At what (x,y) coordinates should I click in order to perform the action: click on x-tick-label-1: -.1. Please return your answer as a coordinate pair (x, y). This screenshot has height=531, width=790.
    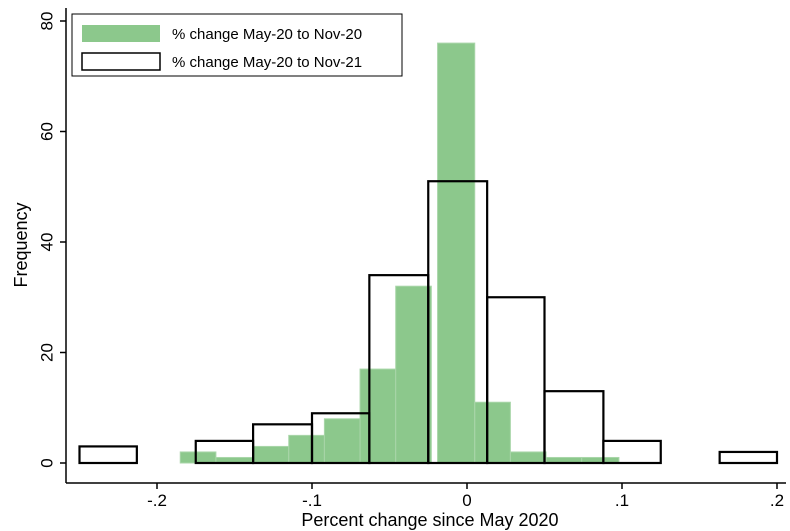
    Looking at the image, I should click on (312, 500).